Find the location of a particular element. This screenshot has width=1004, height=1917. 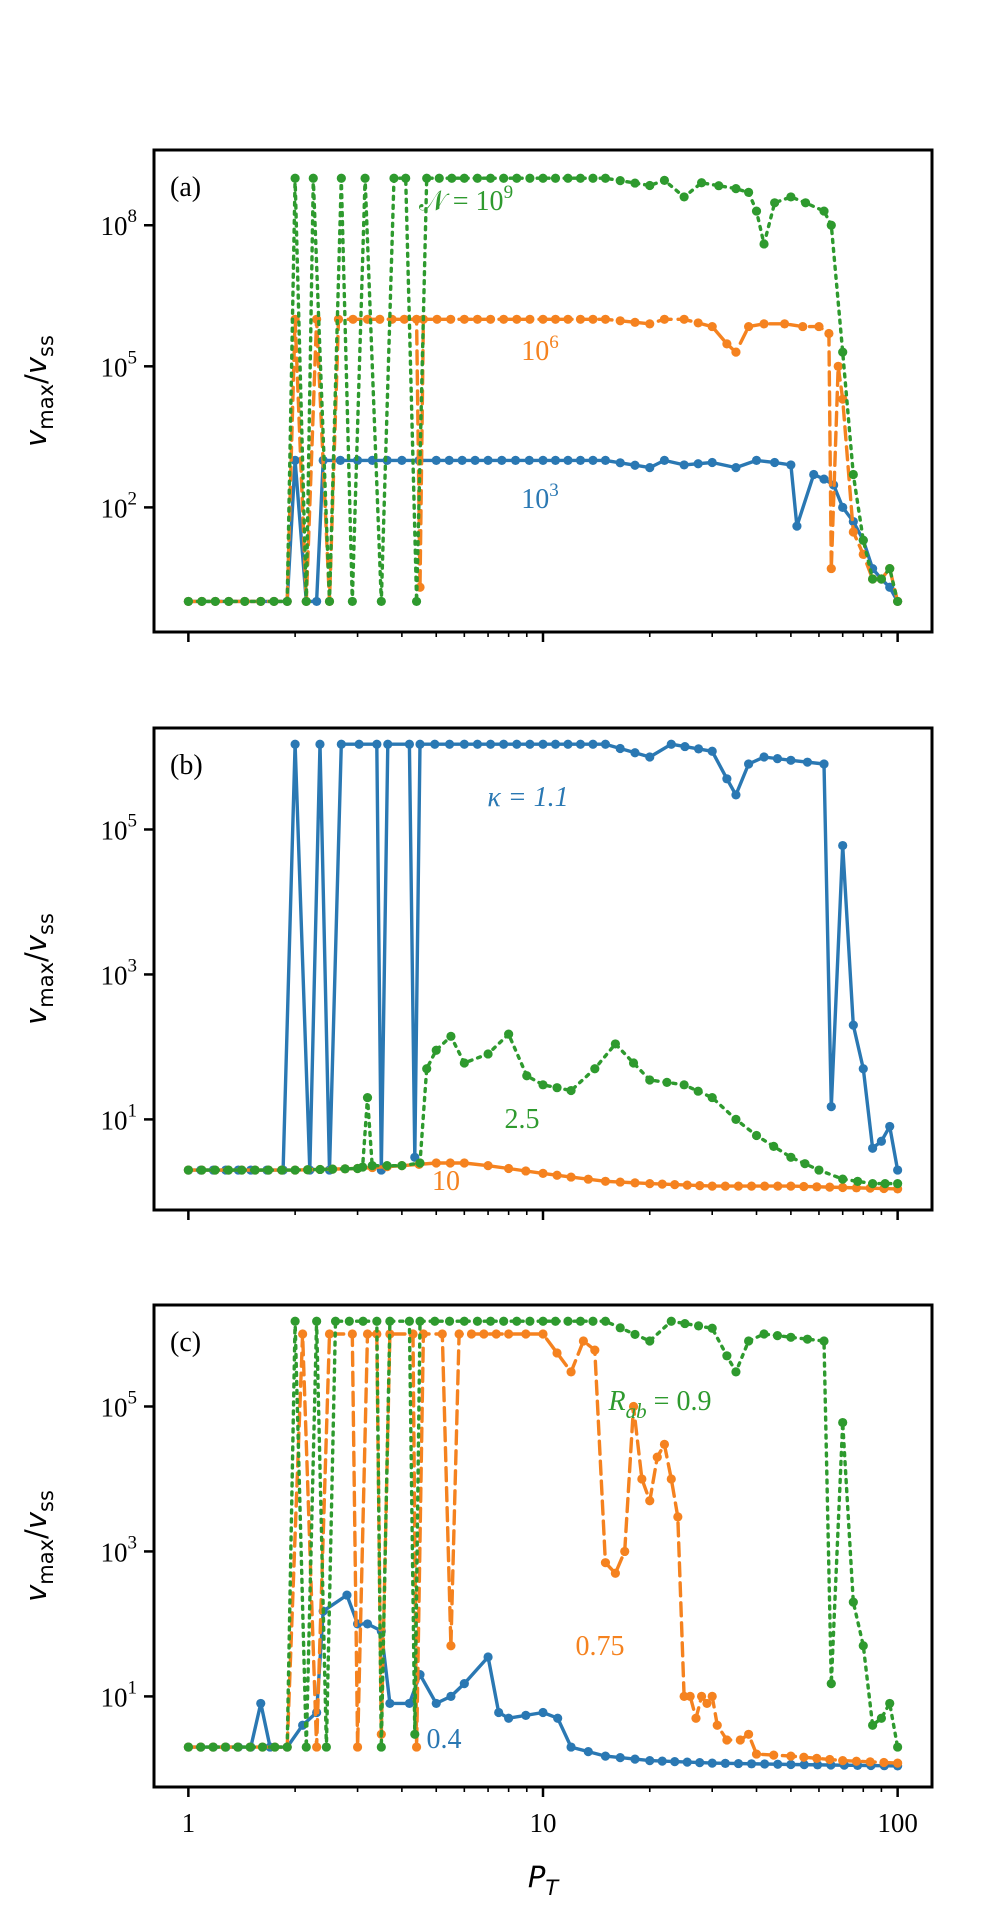

series-annotation: 0.75 is located at coordinates (600, 1646).